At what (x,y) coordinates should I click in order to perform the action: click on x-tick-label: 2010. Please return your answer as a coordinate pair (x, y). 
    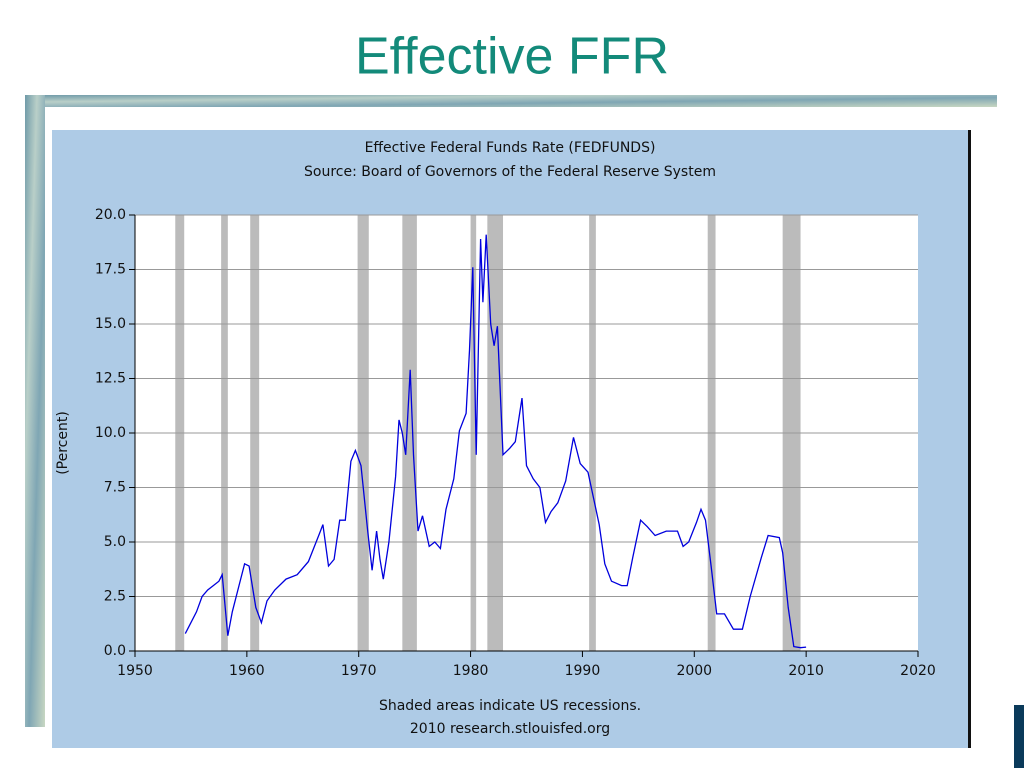
    Looking at the image, I should click on (806, 671).